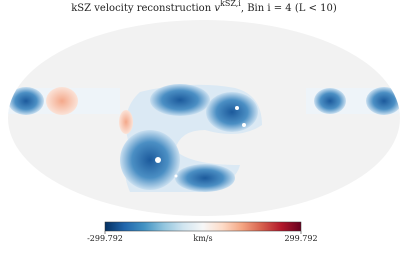  What do you see at coordinates (289, 8) in the screenshot?
I see `title-suffix: , Bin i = 4 (L < 10)` at bounding box center [289, 8].